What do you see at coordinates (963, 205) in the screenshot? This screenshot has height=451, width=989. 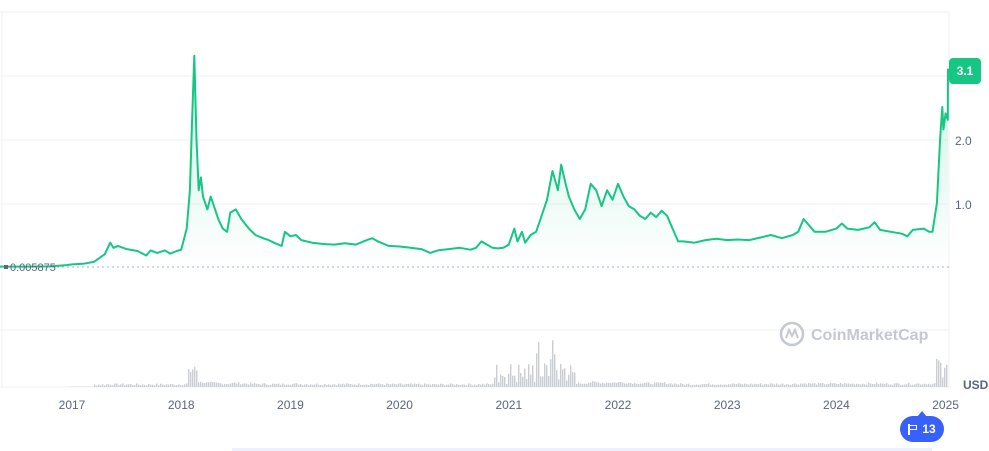 I see `y-axis-label-1: 1.0` at bounding box center [963, 205].